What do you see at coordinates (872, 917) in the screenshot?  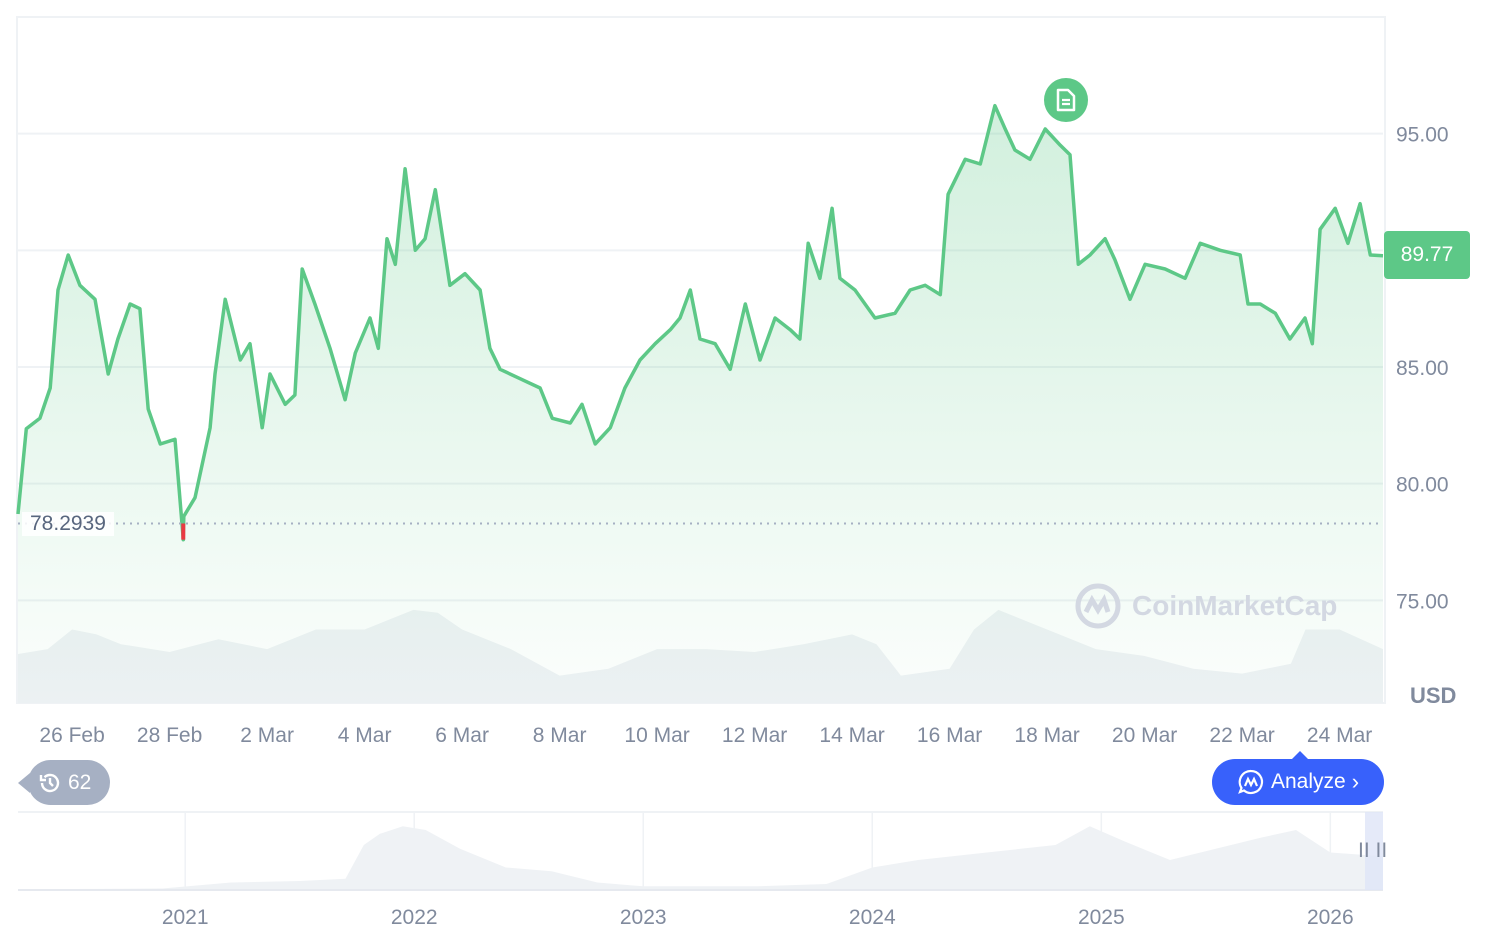 I see `navigator-tick-label: 2024` at bounding box center [872, 917].